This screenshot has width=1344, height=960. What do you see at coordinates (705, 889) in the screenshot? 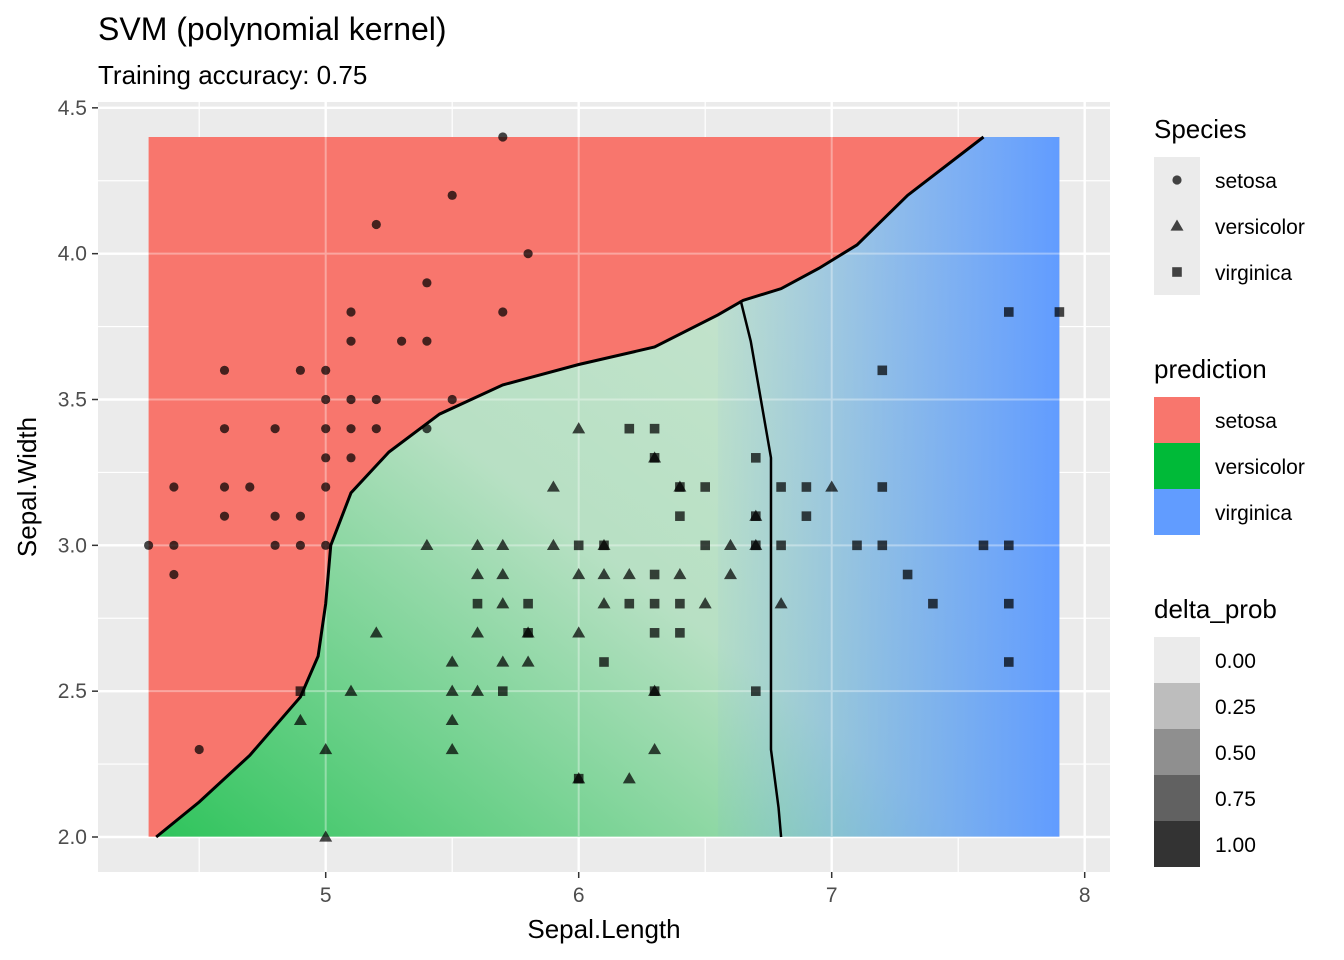
I see `x-axis: 5 6 7 8` at bounding box center [705, 889].